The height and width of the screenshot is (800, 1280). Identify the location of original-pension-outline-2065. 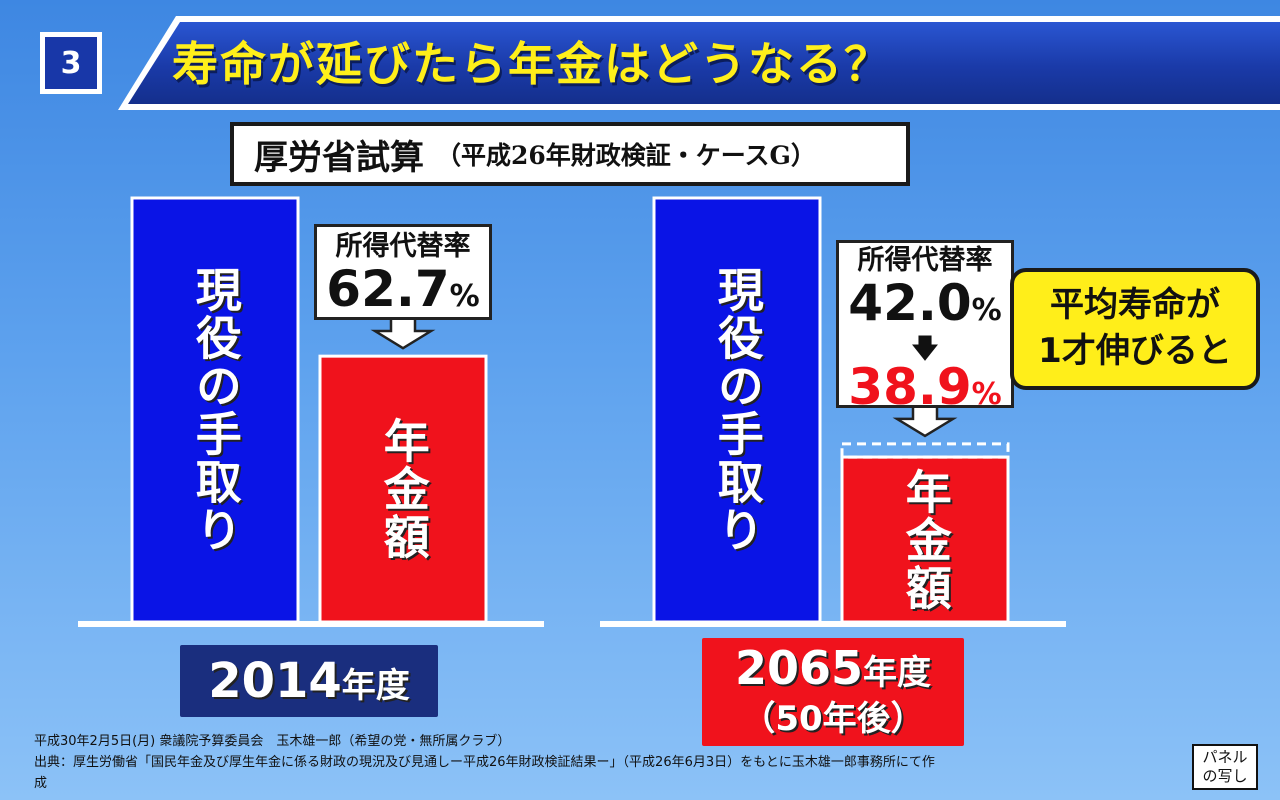
(925, 450).